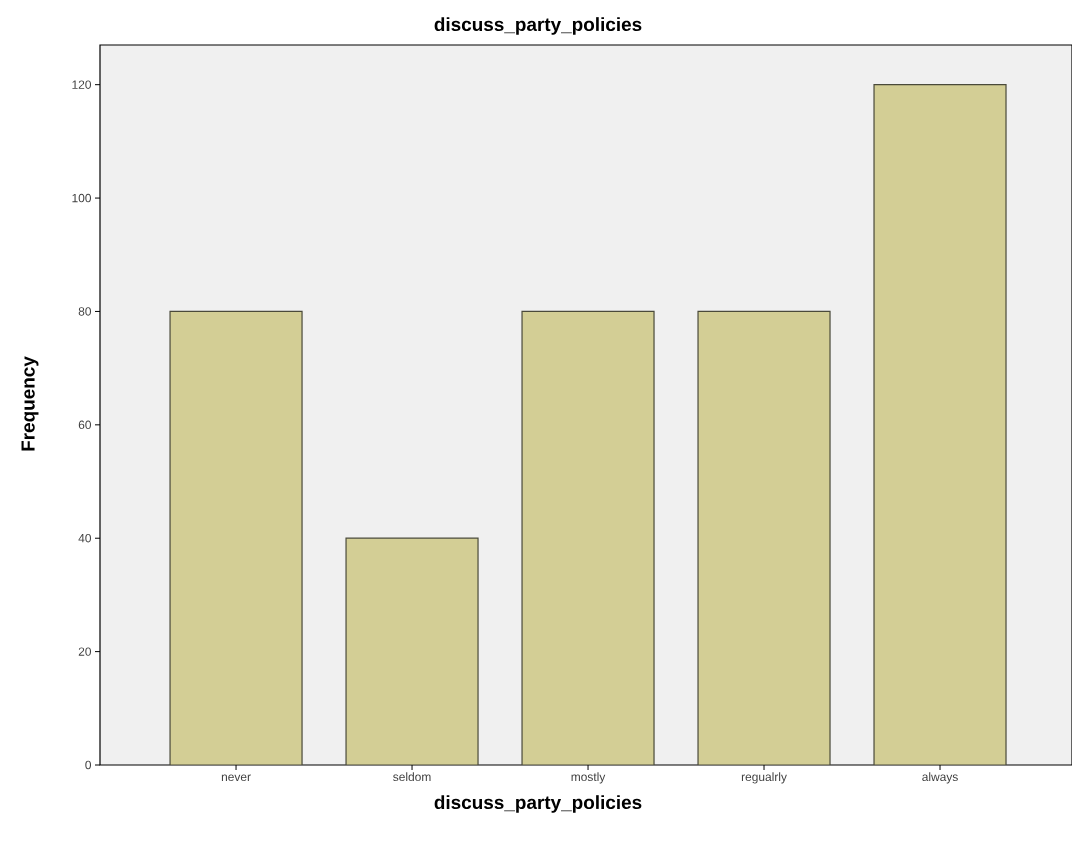 The image size is (1072, 850). Describe the element at coordinates (85, 425) in the screenshot. I see `y-tick-label: 60` at that location.